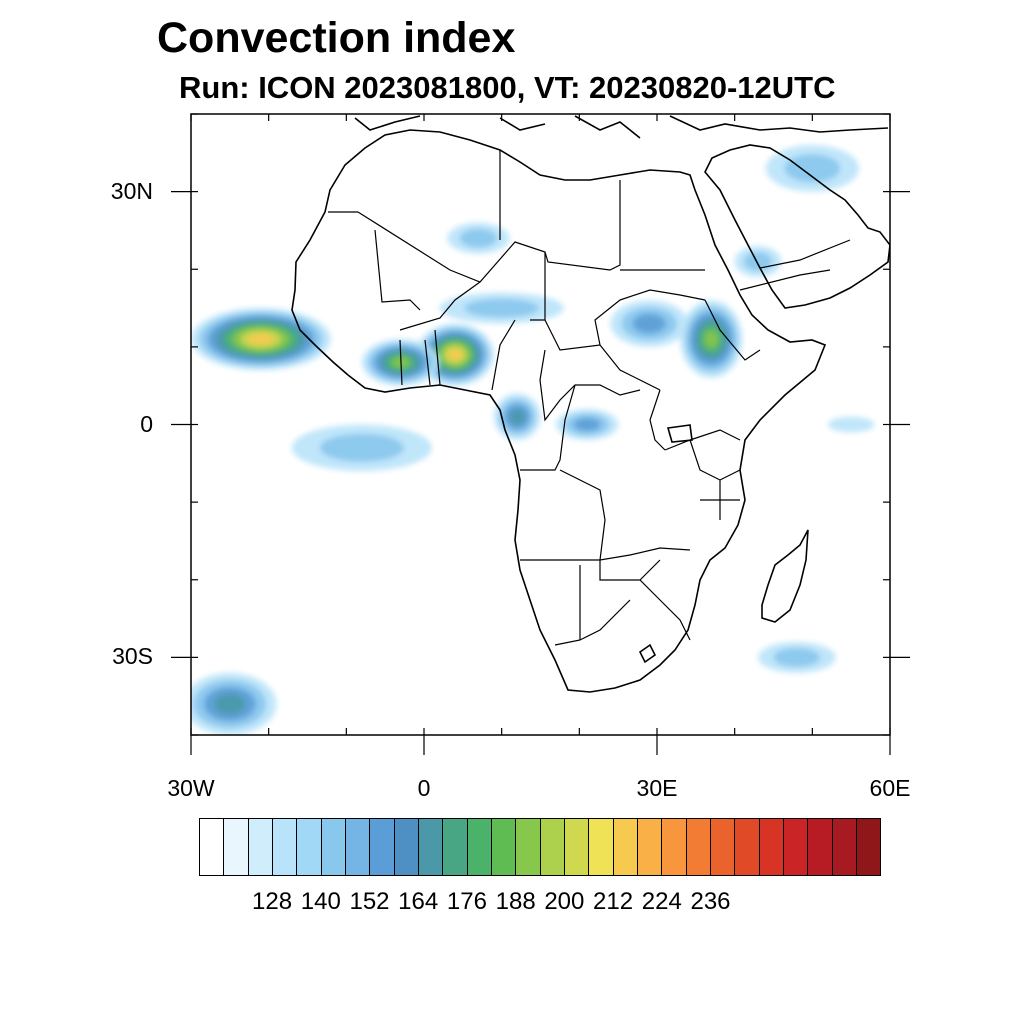 The width and height of the screenshot is (1024, 1024). What do you see at coordinates (621, 127) in the screenshot?
I see `europe-coastline` at bounding box center [621, 127].